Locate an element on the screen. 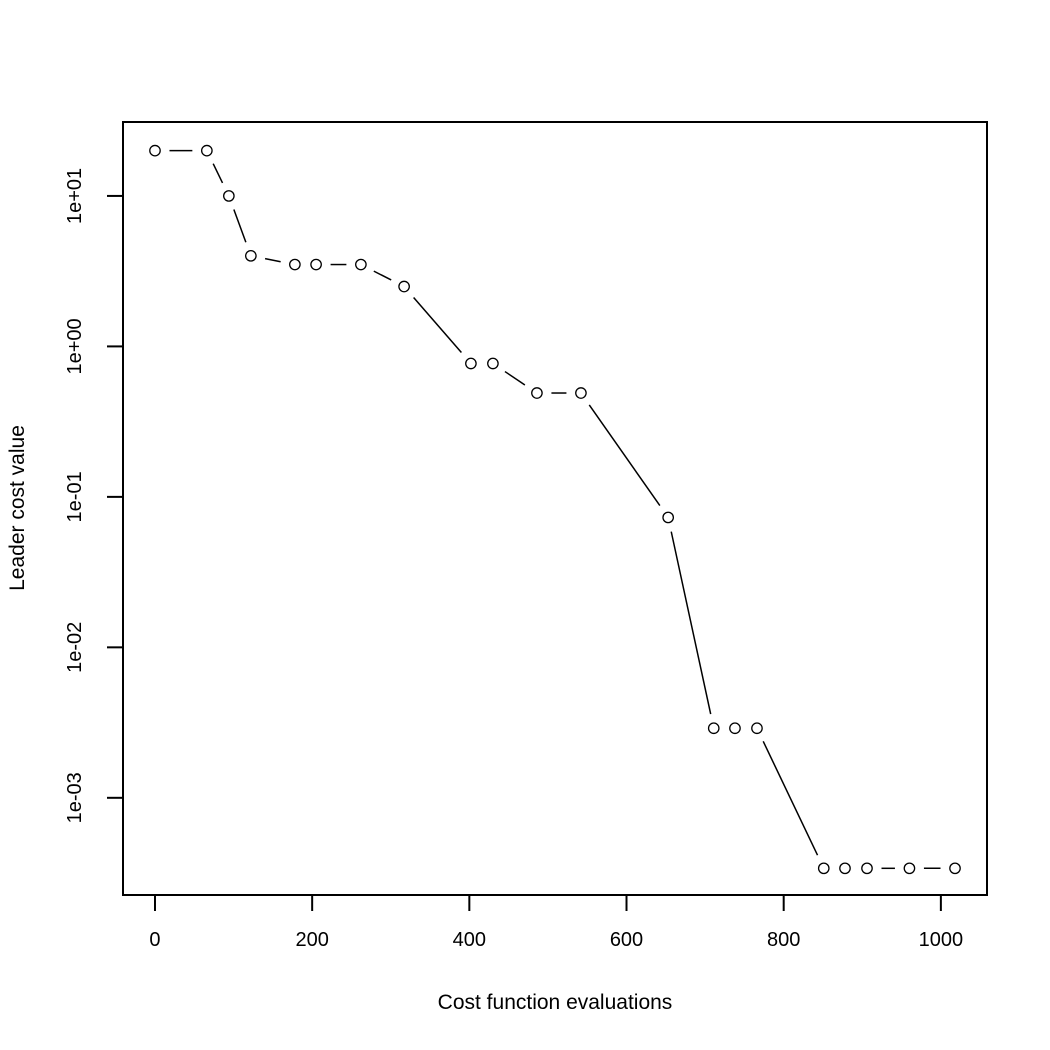 This screenshot has height=1050, width=1050. y-axis-title: Leader cost value is located at coordinates (17, 508).